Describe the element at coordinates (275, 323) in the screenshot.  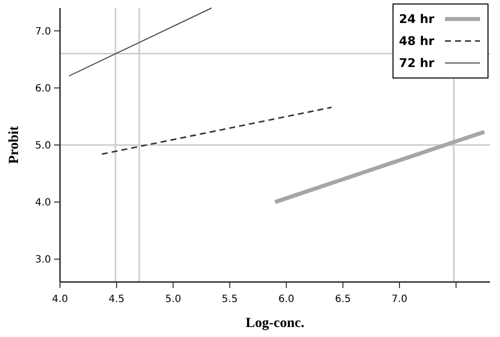
I see `x-axis-title: Log-conc.` at that location.